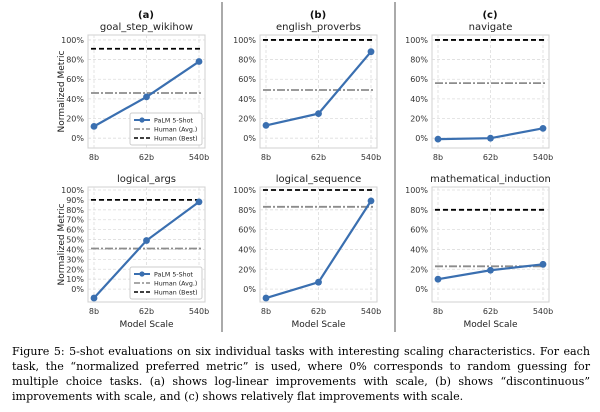 This screenshot has width=600, height=412. What do you see at coordinates (491, 27) in the screenshot?
I see `chart-title: navigate` at bounding box center [491, 27].